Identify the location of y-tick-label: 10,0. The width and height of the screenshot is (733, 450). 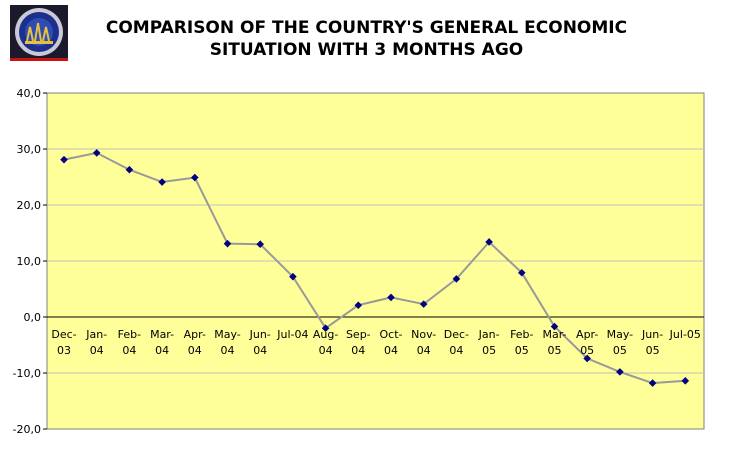
(29, 261).